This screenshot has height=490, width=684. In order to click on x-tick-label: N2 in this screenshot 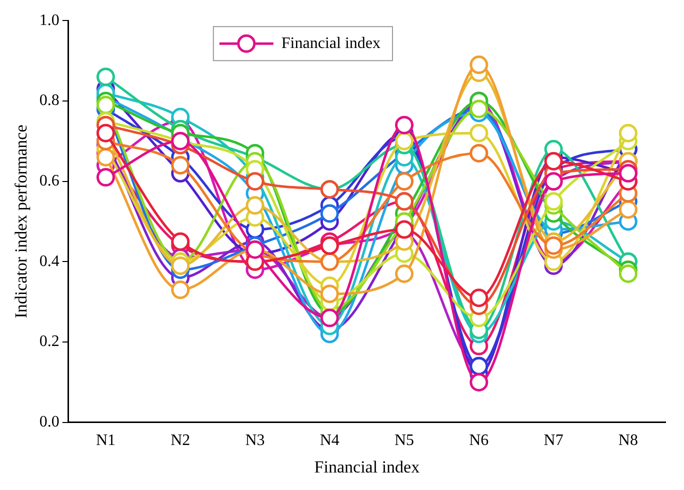, I will do `click(180, 441)`.